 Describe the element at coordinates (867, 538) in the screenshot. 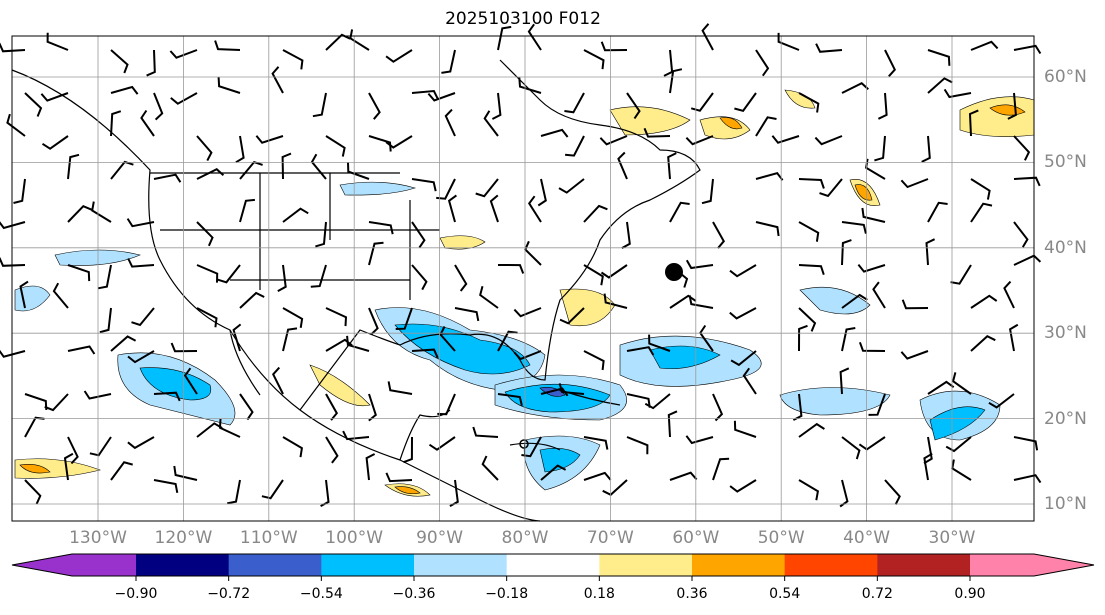

I see `lon-label: 40°W` at that location.